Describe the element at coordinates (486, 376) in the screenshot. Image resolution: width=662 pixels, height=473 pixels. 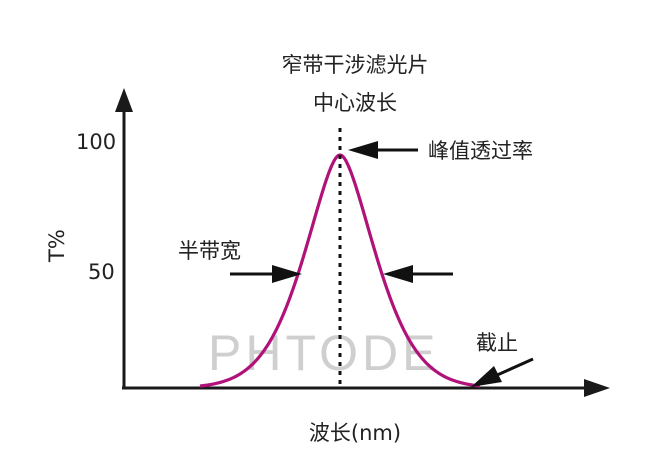
I see `cutoff-arrow-icon` at that location.